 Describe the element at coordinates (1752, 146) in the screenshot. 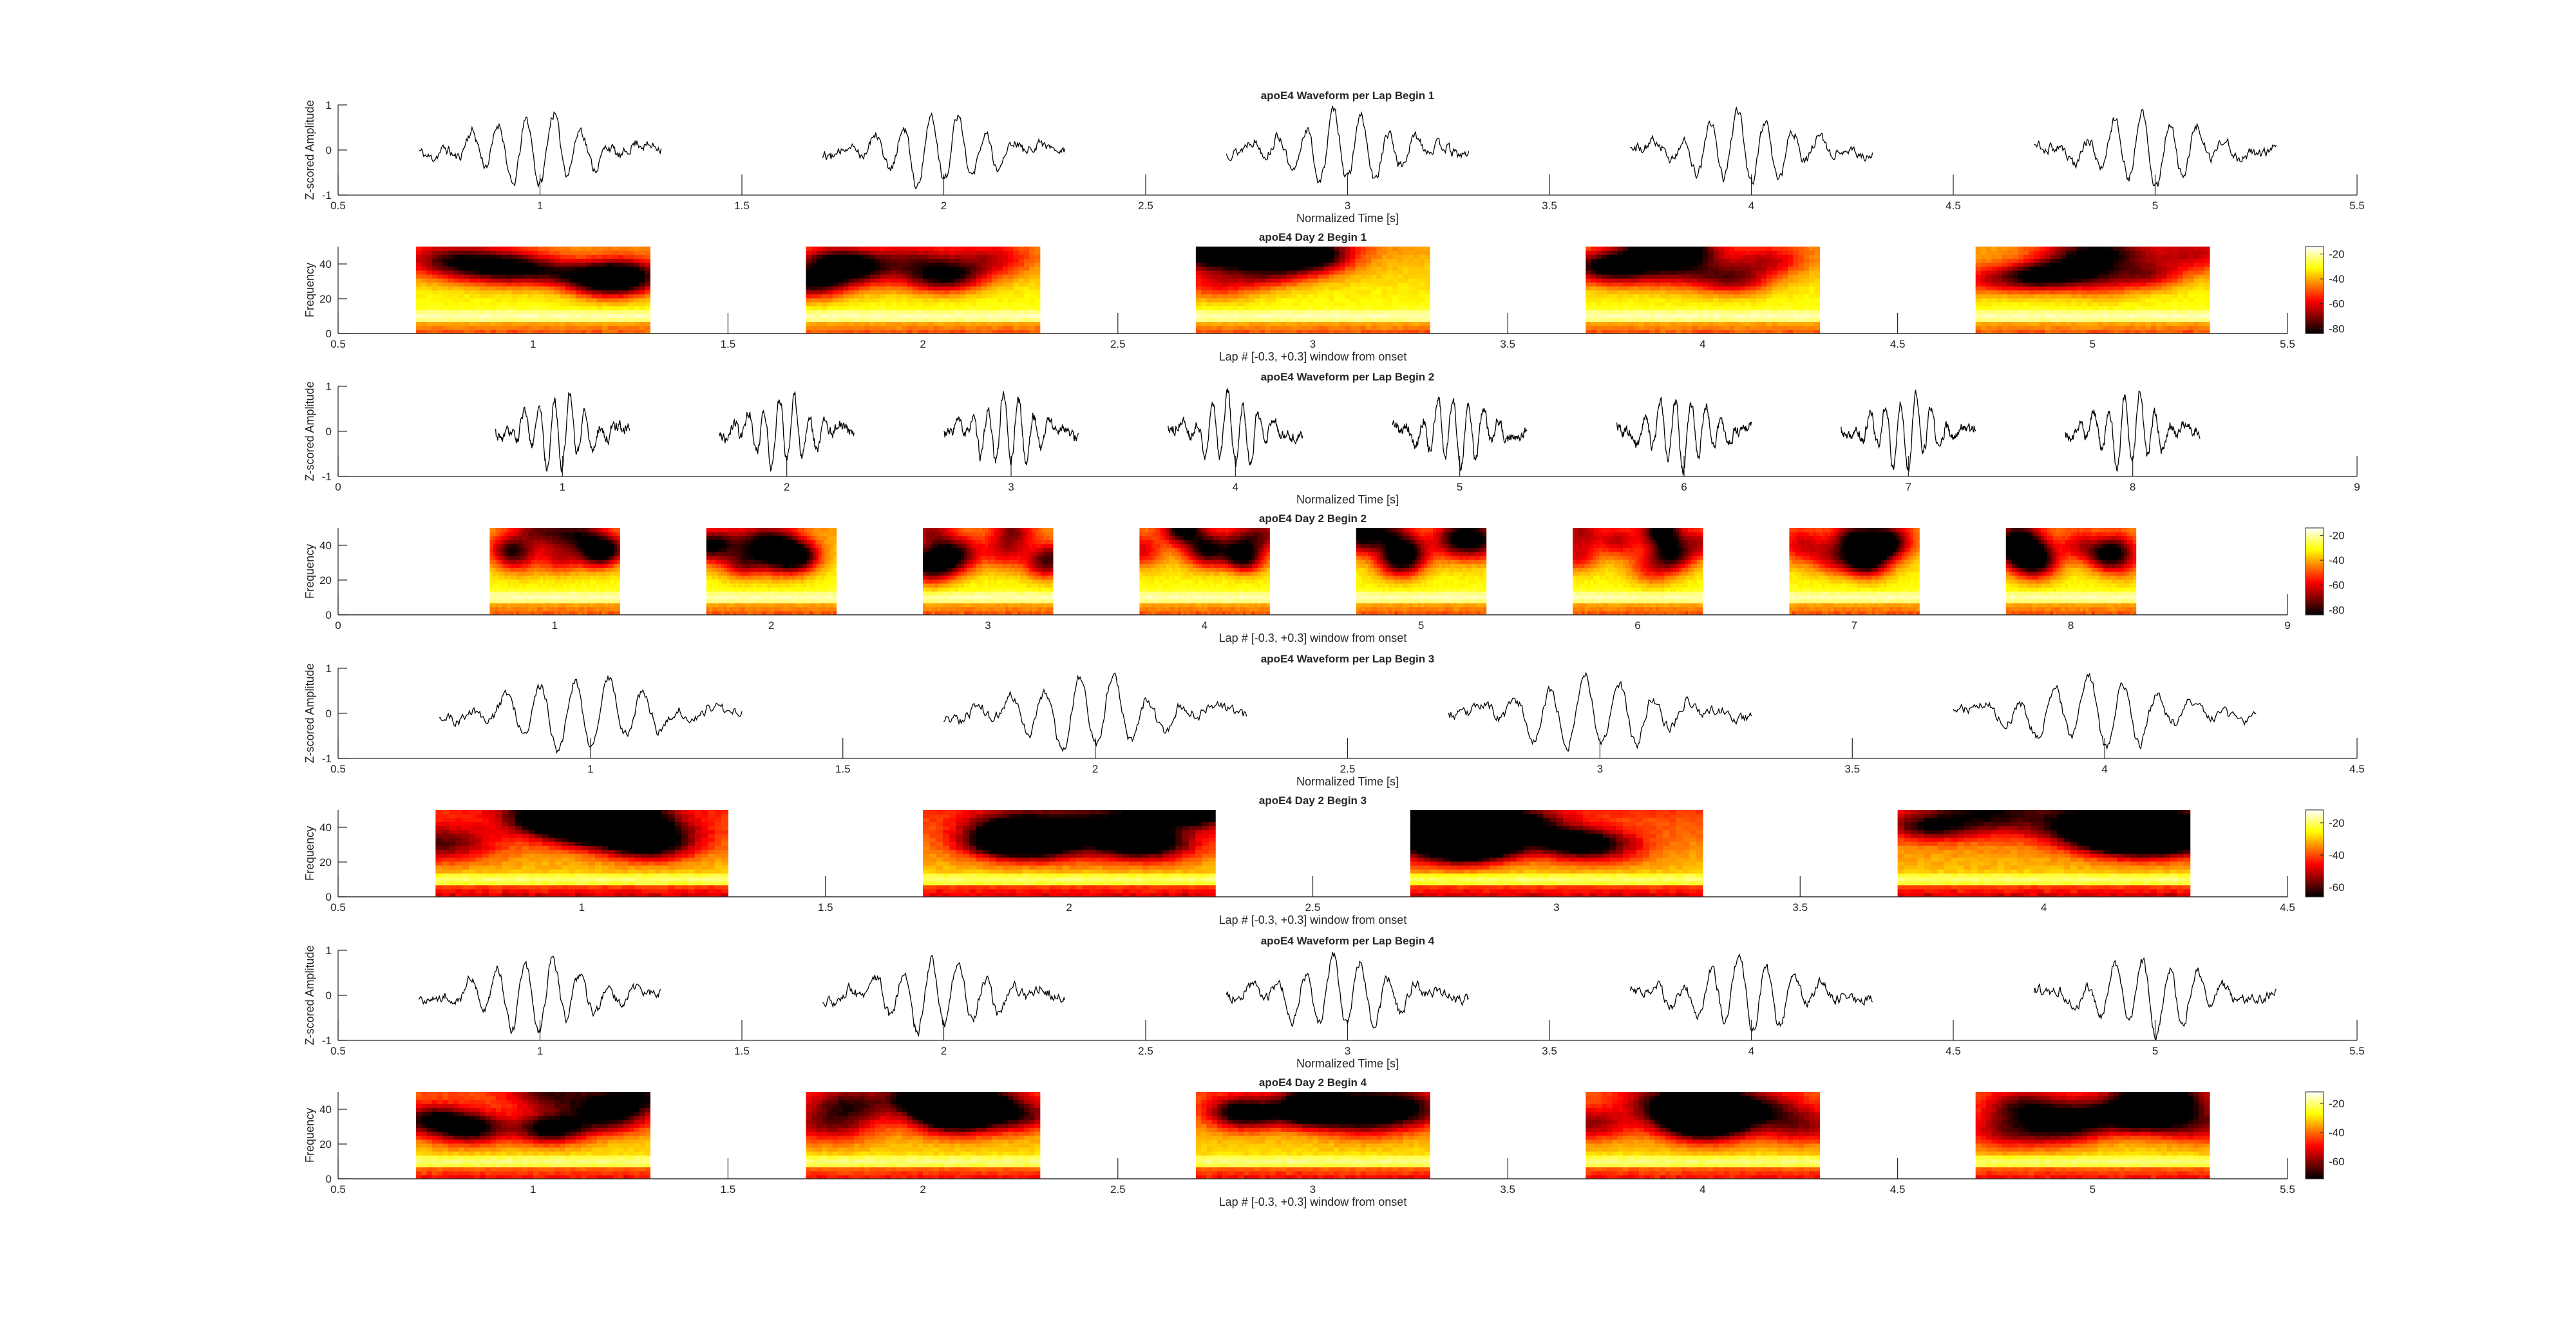

I see `waveform-trace` at that location.